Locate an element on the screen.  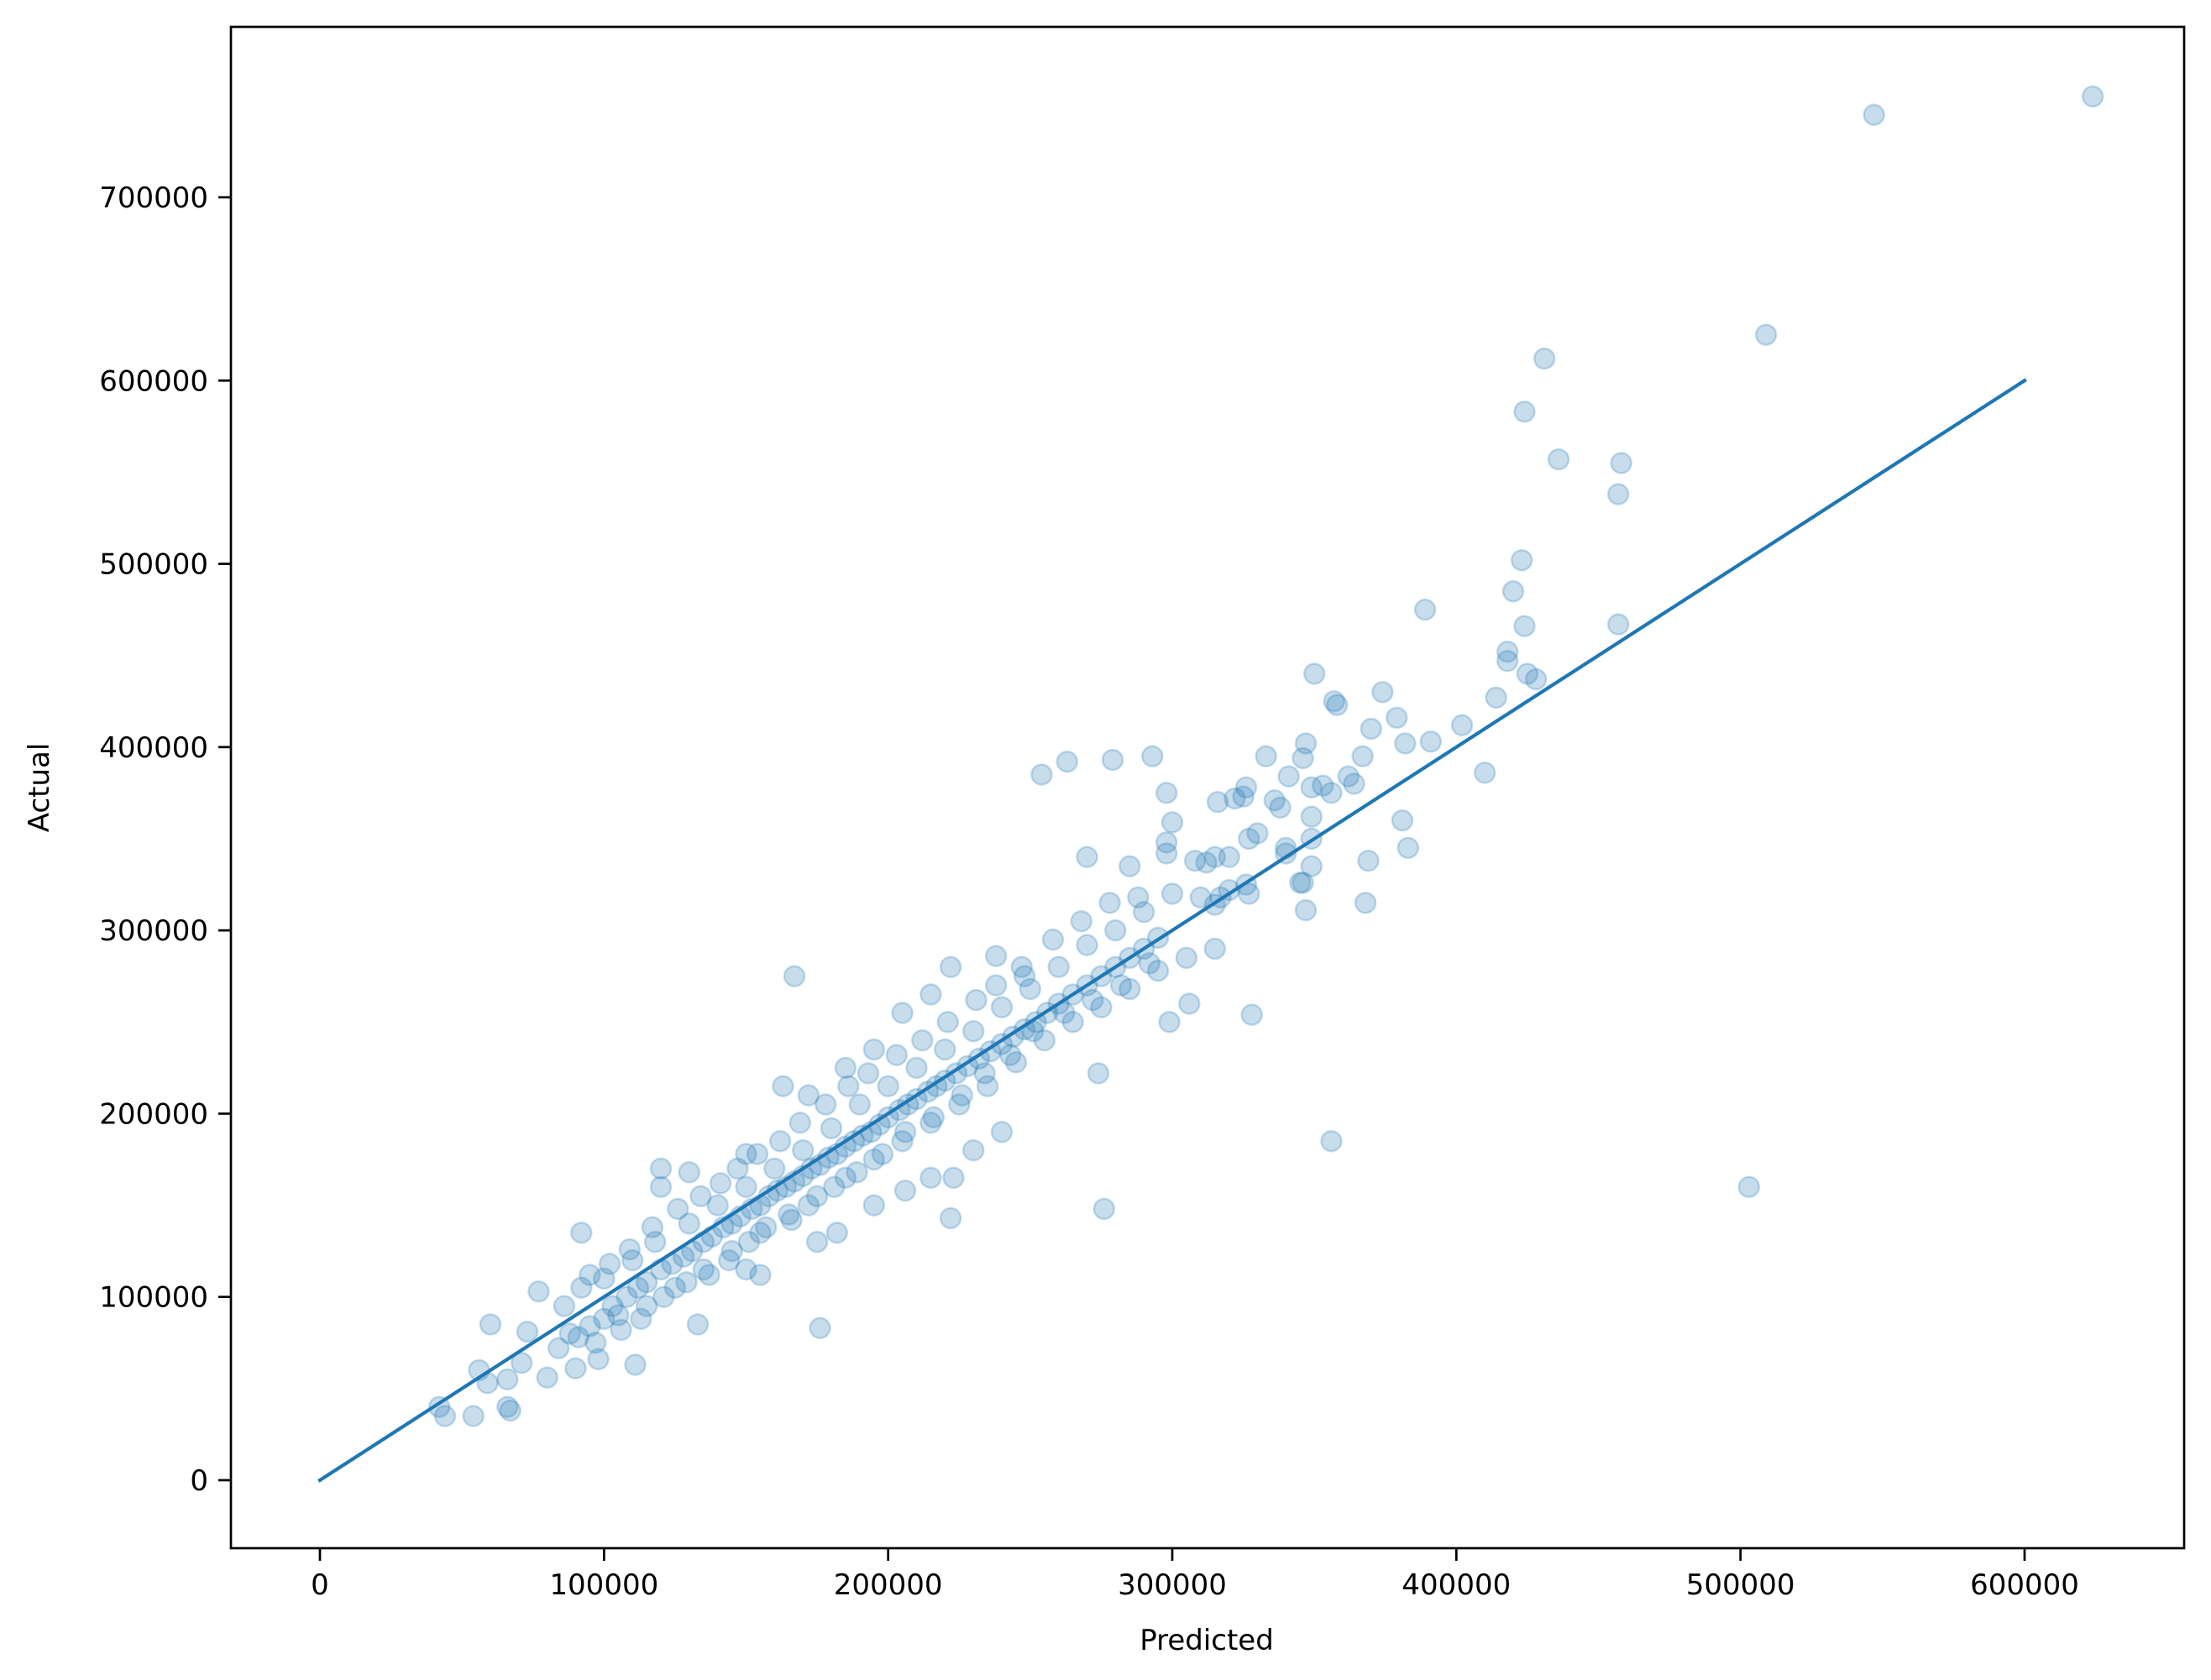
x-tick-label: 0 is located at coordinates (320, 1585).